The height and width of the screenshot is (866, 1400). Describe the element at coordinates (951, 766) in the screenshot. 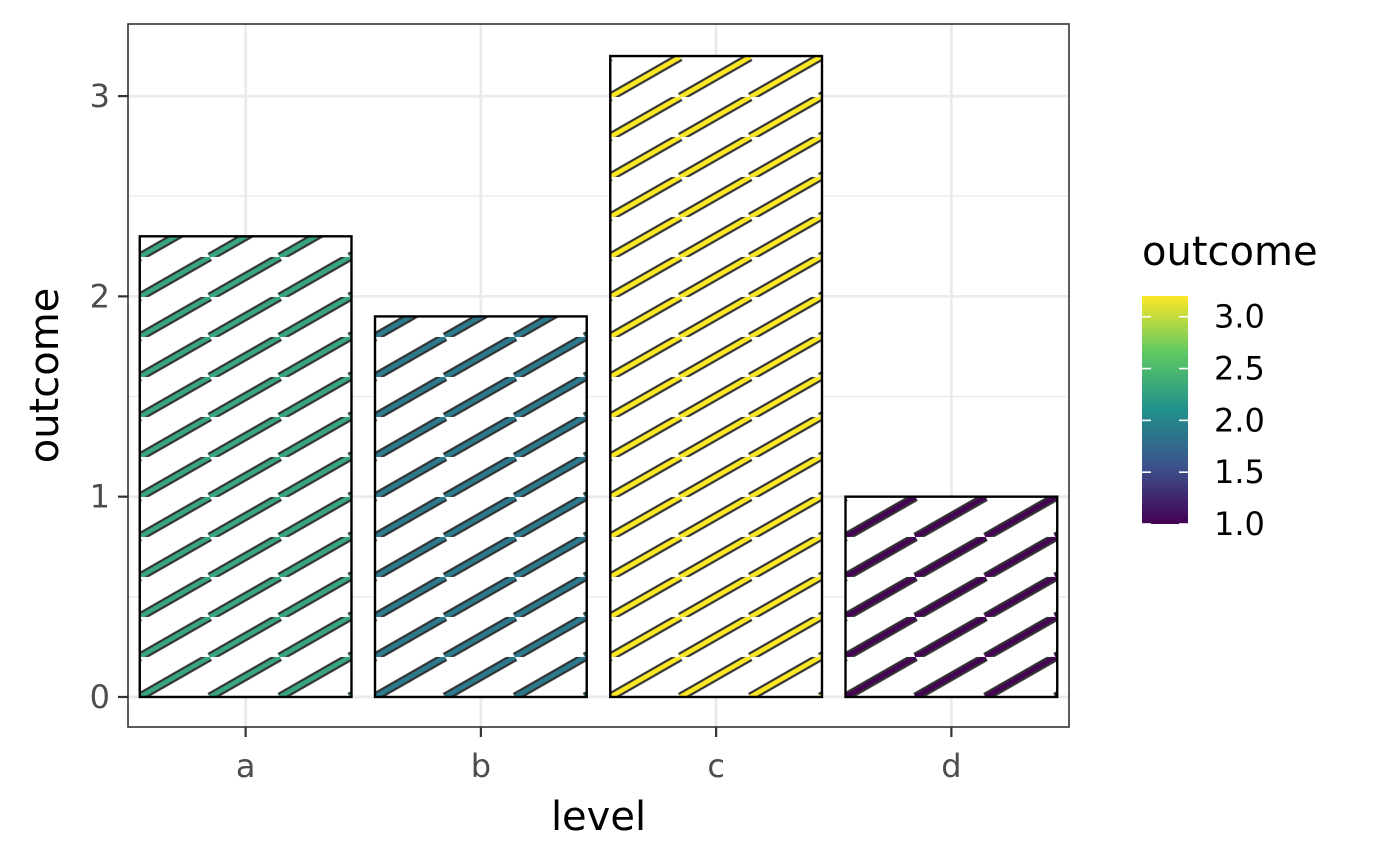

I see `x-tick-label: d` at that location.